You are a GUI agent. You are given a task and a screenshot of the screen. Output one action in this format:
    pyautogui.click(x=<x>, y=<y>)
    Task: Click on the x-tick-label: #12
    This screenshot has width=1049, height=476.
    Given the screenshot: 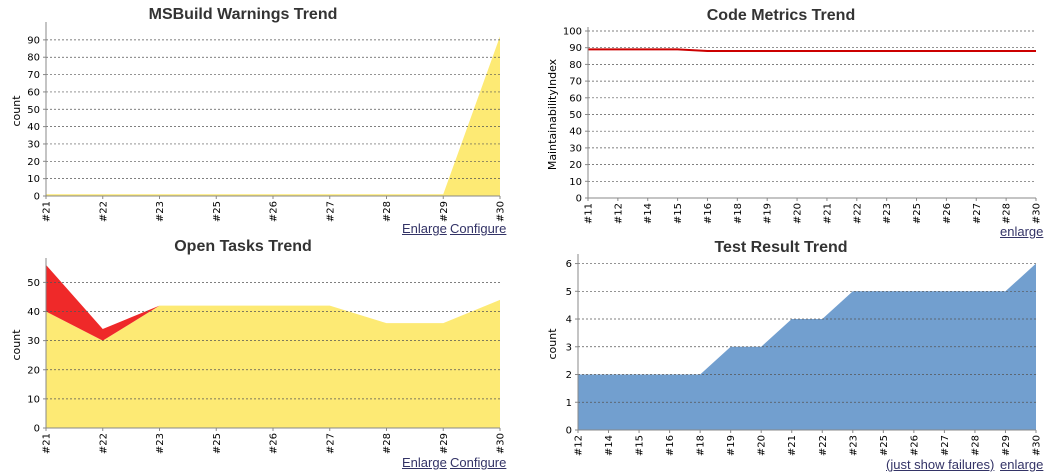 What is the action you would take?
    pyautogui.click(x=579, y=445)
    